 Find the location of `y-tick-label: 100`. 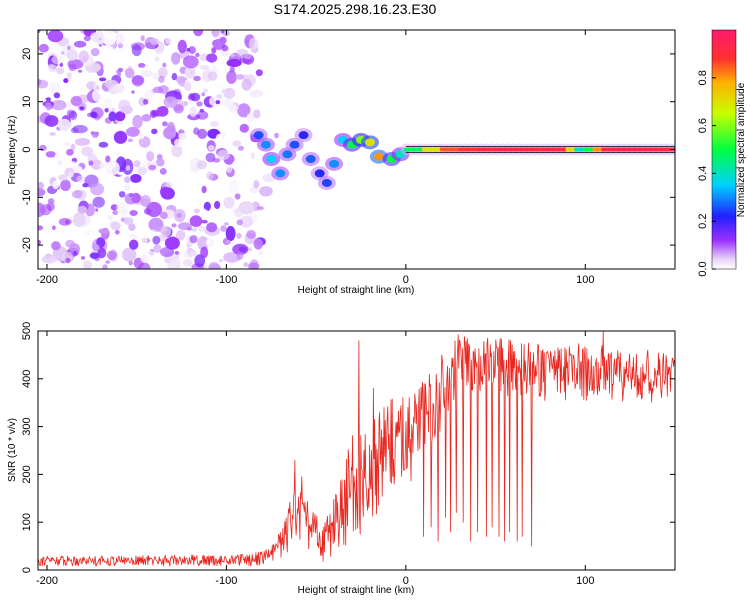

y-tick-label: 100 is located at coordinates (27, 522).